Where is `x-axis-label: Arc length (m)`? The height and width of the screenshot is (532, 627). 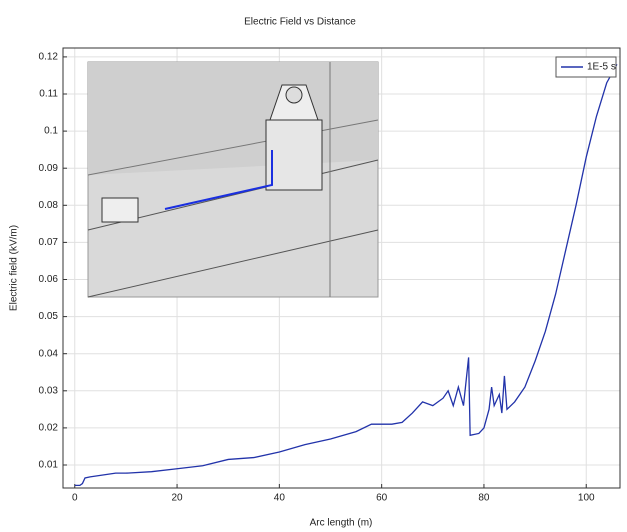 x-axis-label: Arc length (m) is located at coordinates (341, 523).